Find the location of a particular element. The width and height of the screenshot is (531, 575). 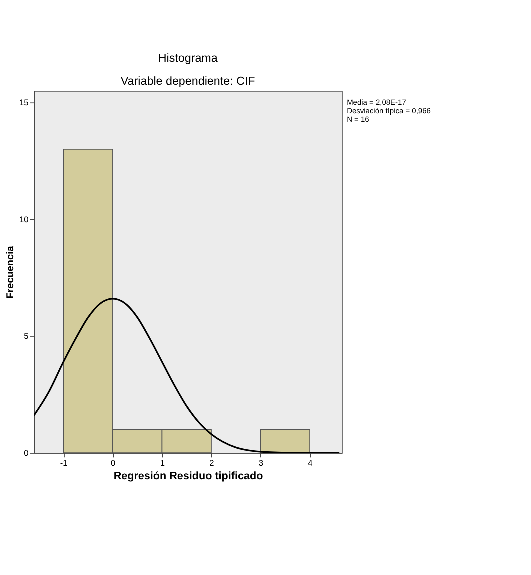

x-axis-title: Regresión Residuo tipificado is located at coordinates (189, 476).